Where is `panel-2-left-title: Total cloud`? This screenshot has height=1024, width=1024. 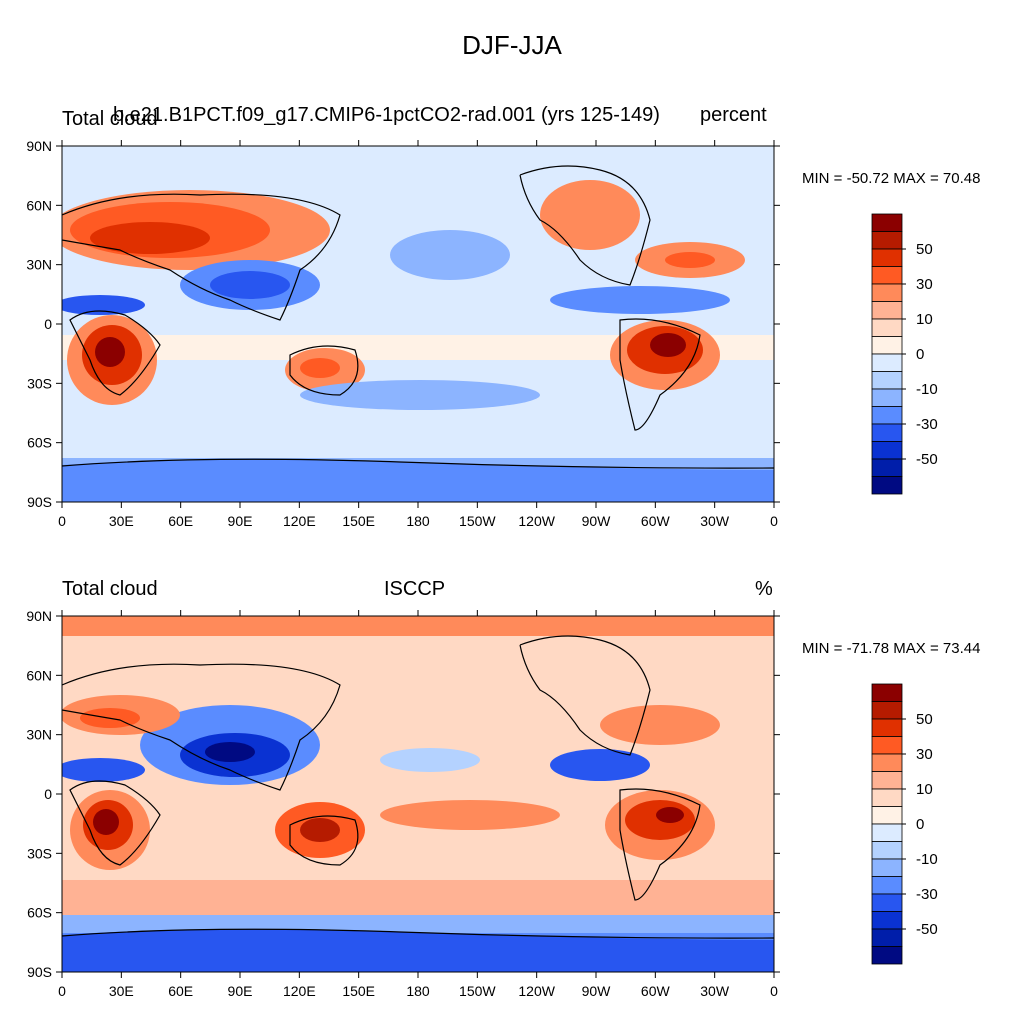
panel-2-left-title: Total cloud is located at coordinates (110, 589).